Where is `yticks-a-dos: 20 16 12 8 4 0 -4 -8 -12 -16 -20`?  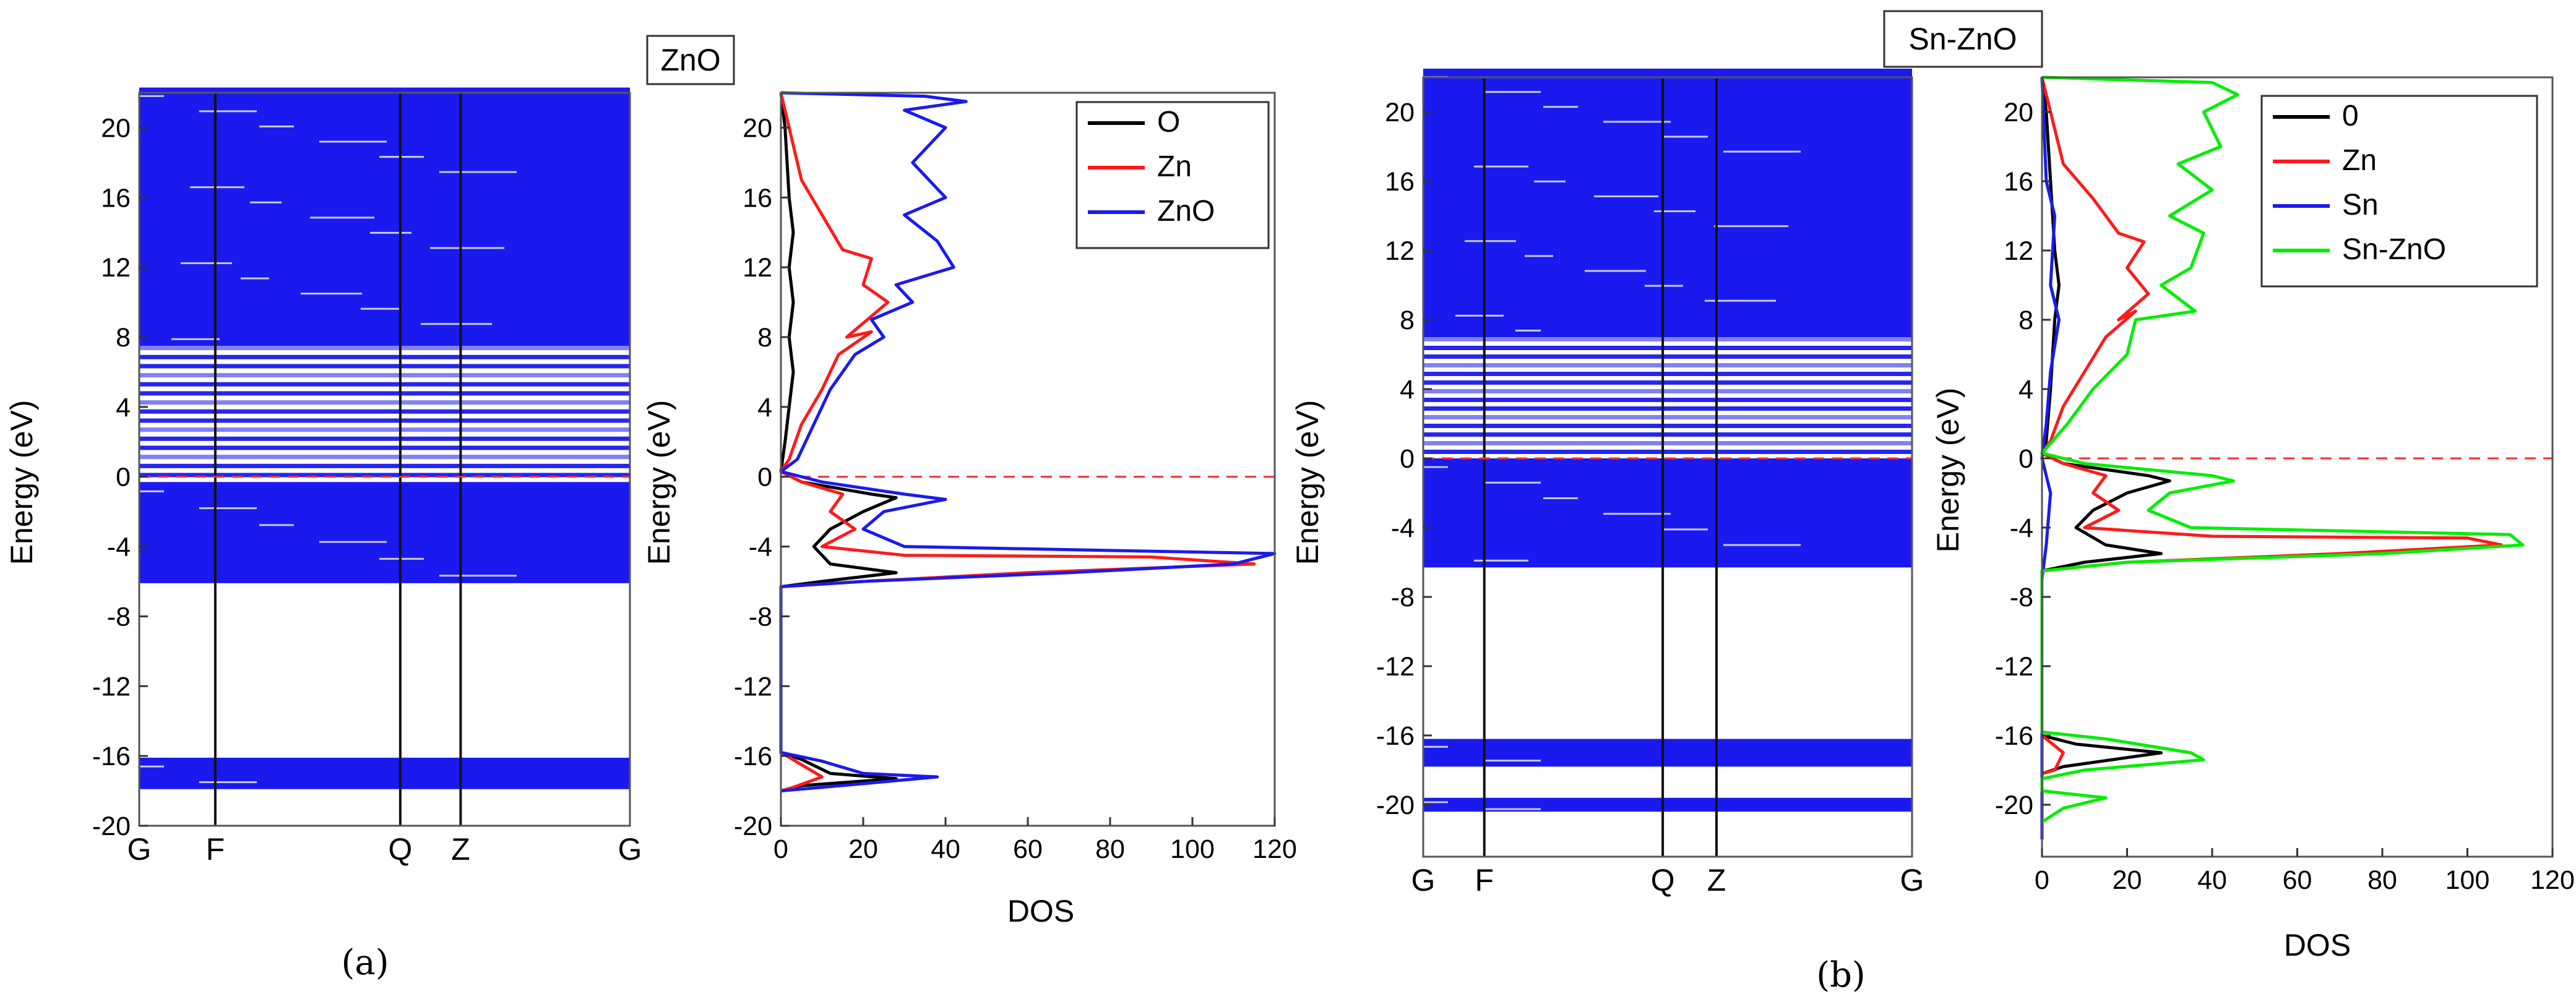
yticks-a-dos: 20 16 12 8 4 0 -4 -8 -12 -16 -20 is located at coordinates (762, 477).